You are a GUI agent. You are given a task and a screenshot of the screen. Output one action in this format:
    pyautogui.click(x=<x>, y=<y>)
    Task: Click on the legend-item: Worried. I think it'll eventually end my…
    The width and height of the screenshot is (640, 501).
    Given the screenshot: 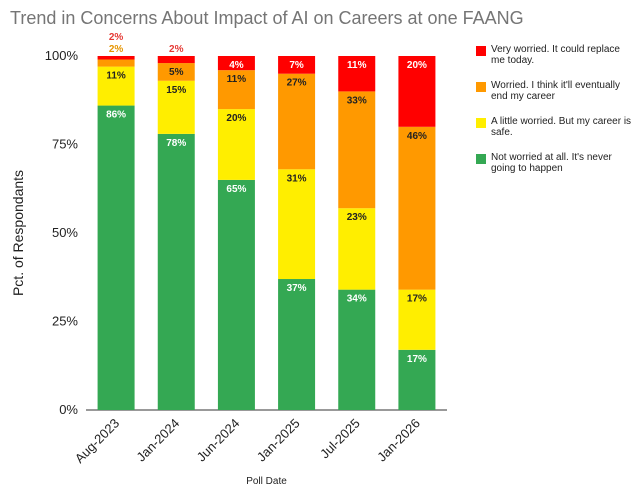 What is the action you would take?
    pyautogui.click(x=556, y=91)
    